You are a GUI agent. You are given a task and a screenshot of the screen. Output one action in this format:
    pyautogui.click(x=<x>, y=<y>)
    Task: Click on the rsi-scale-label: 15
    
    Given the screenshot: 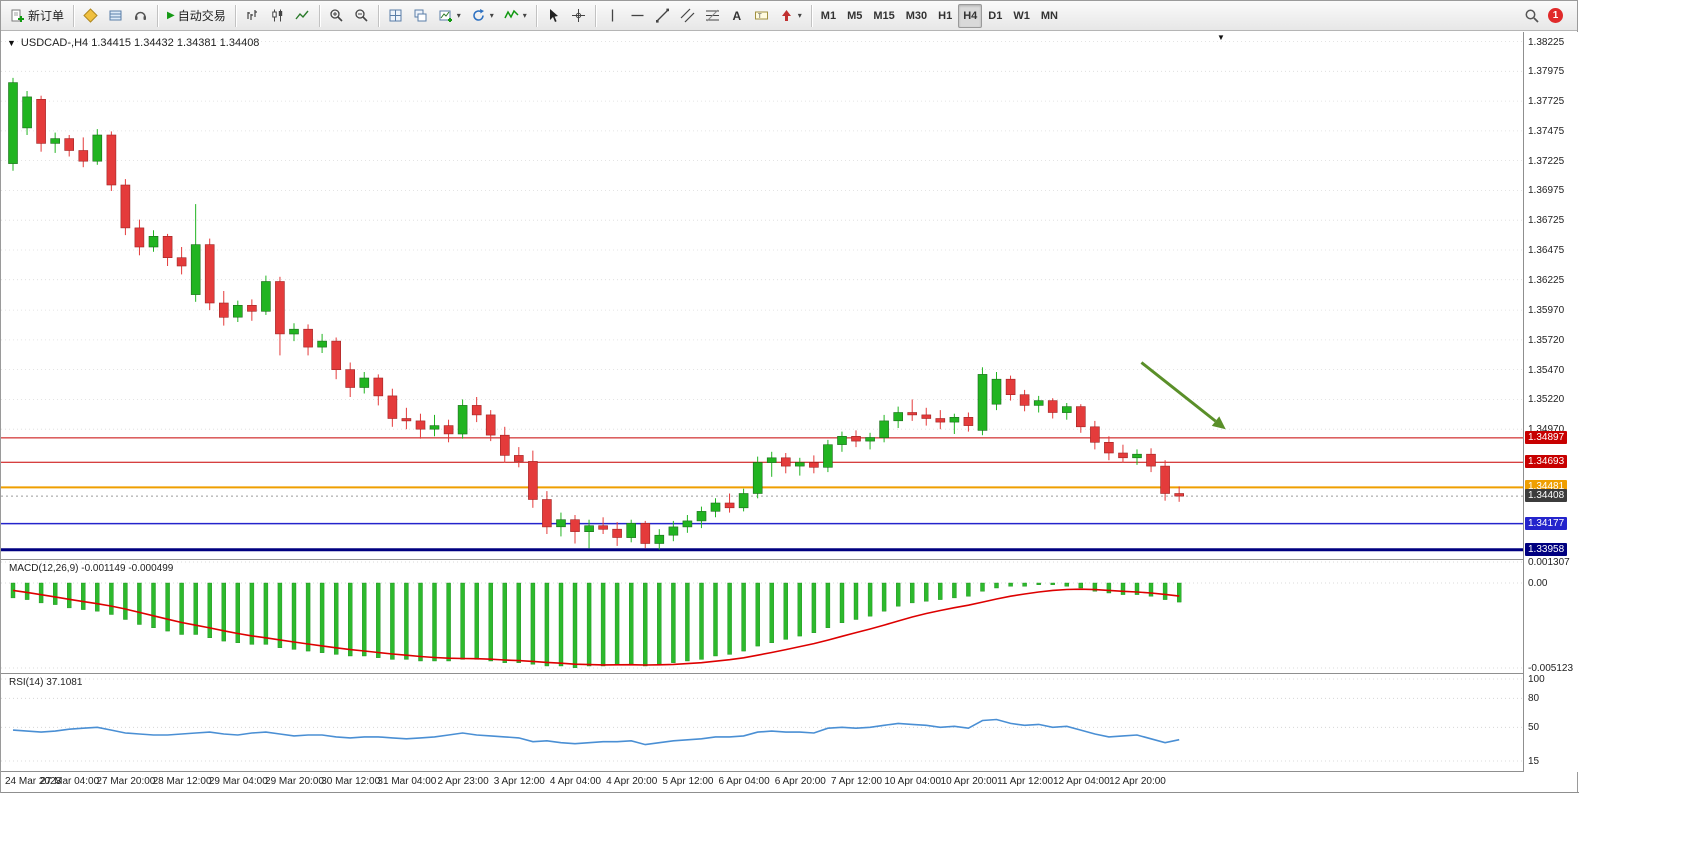 What is the action you would take?
    pyautogui.click(x=1534, y=762)
    